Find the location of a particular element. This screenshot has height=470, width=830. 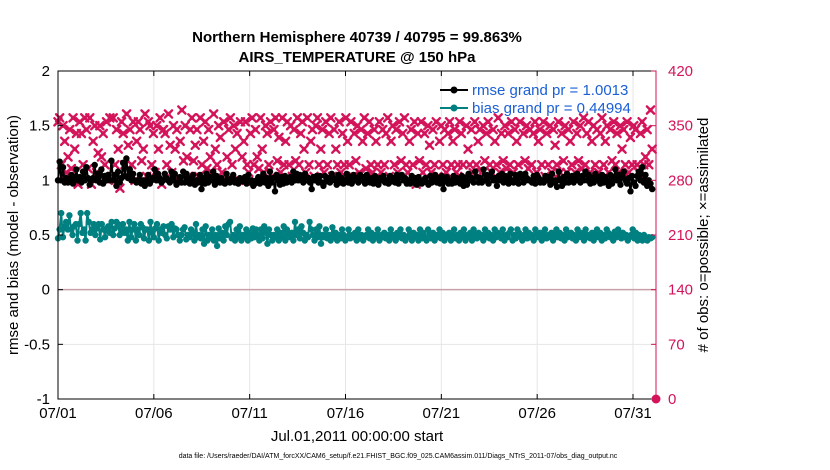

y-right-tick-label: 210 is located at coordinates (680, 235).